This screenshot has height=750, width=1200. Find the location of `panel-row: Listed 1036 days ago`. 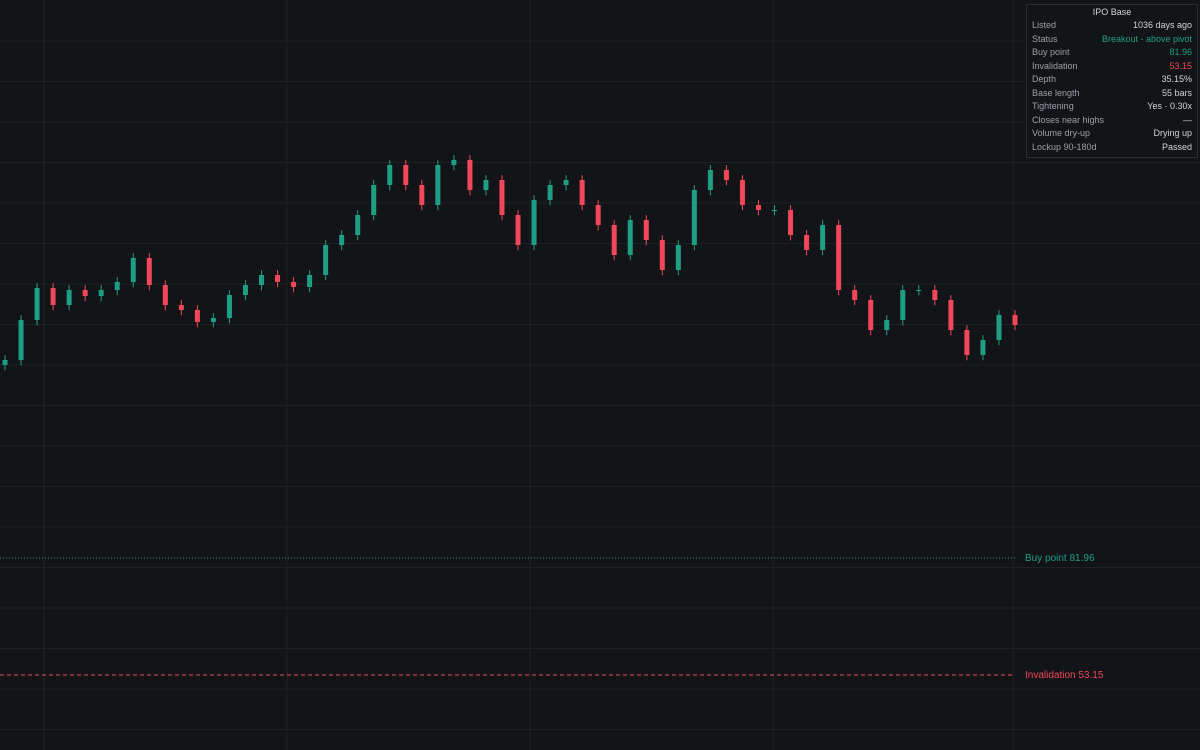

panel-row: Listed 1036 days ago is located at coordinates (1112, 26).